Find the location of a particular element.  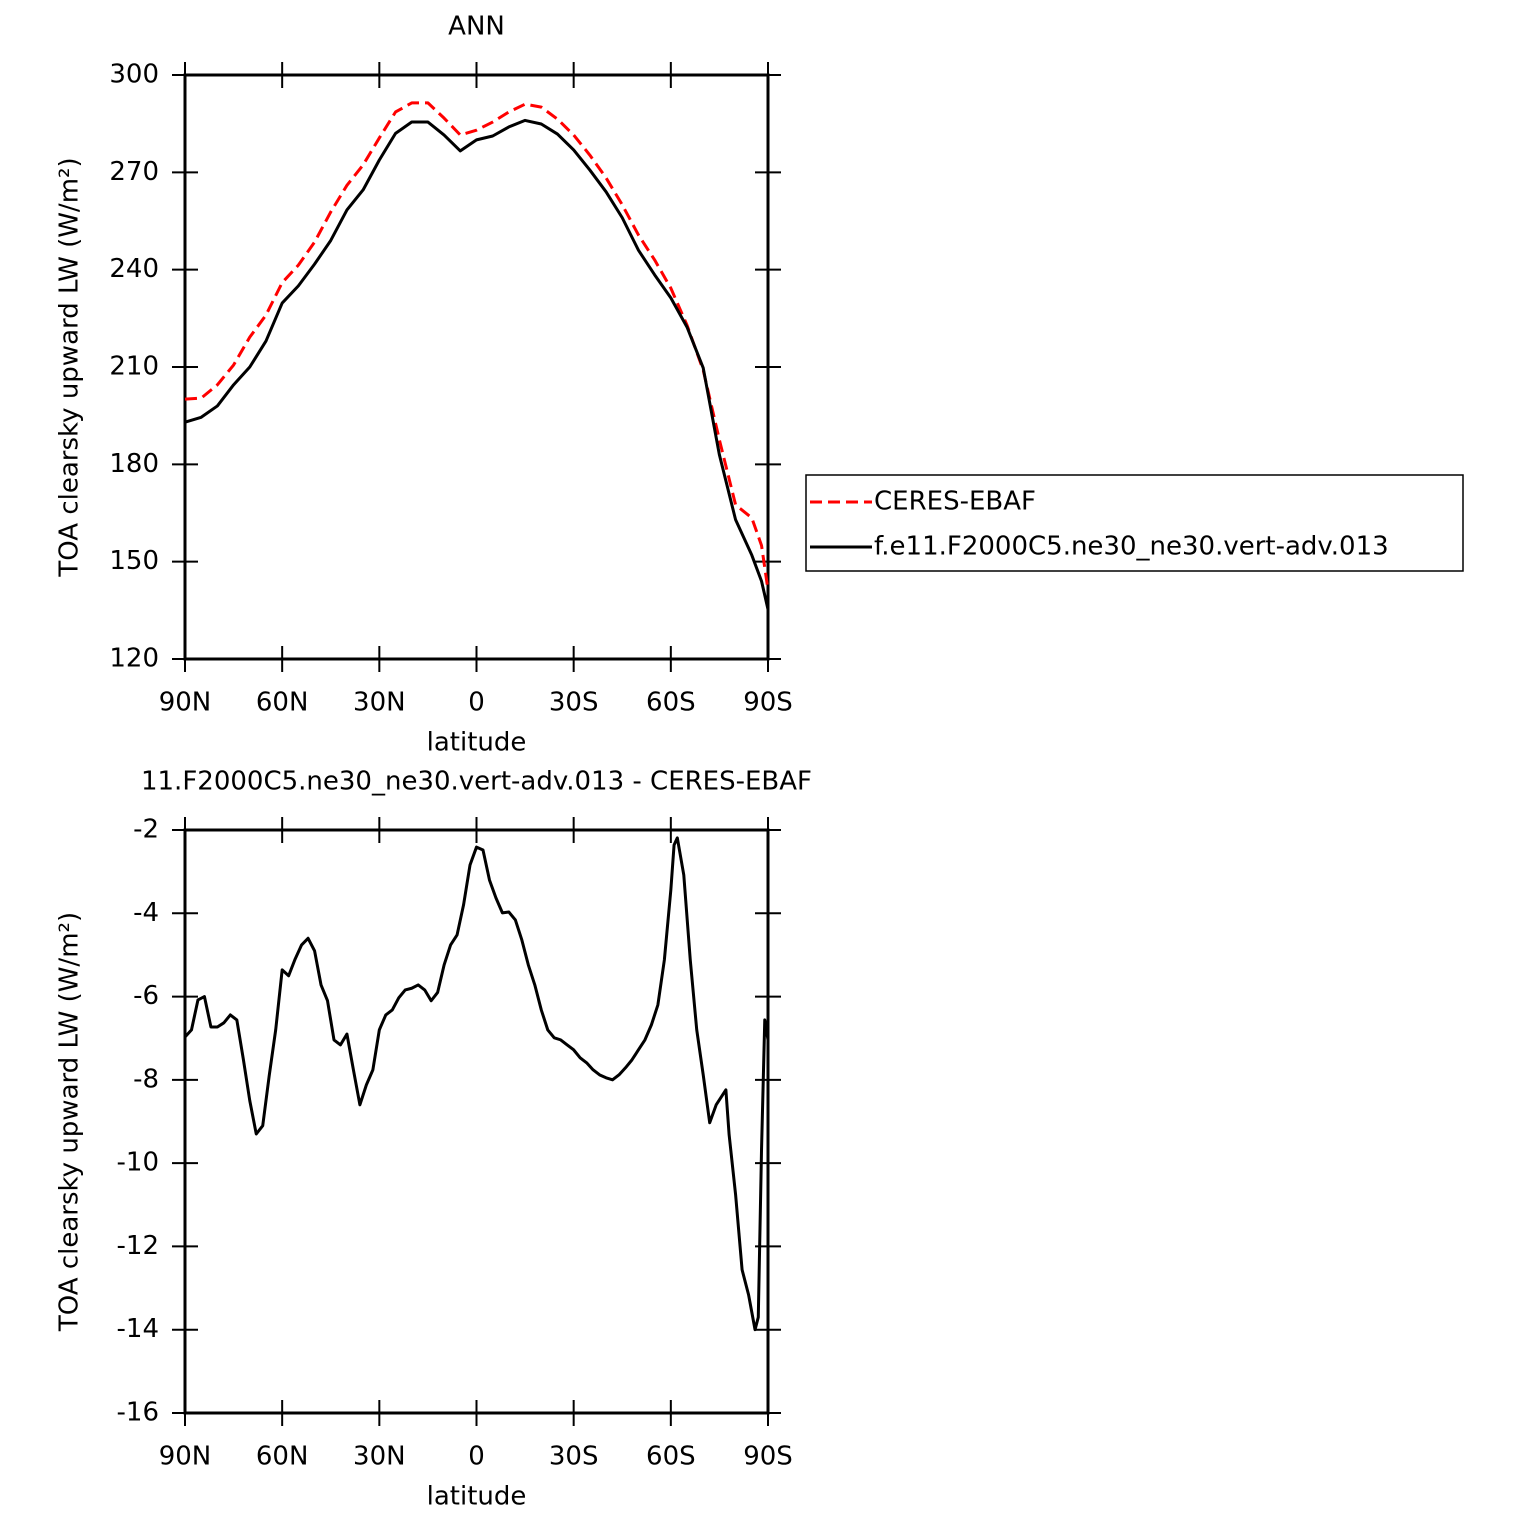

legend-label: CERES-EBAF is located at coordinates (955, 502).